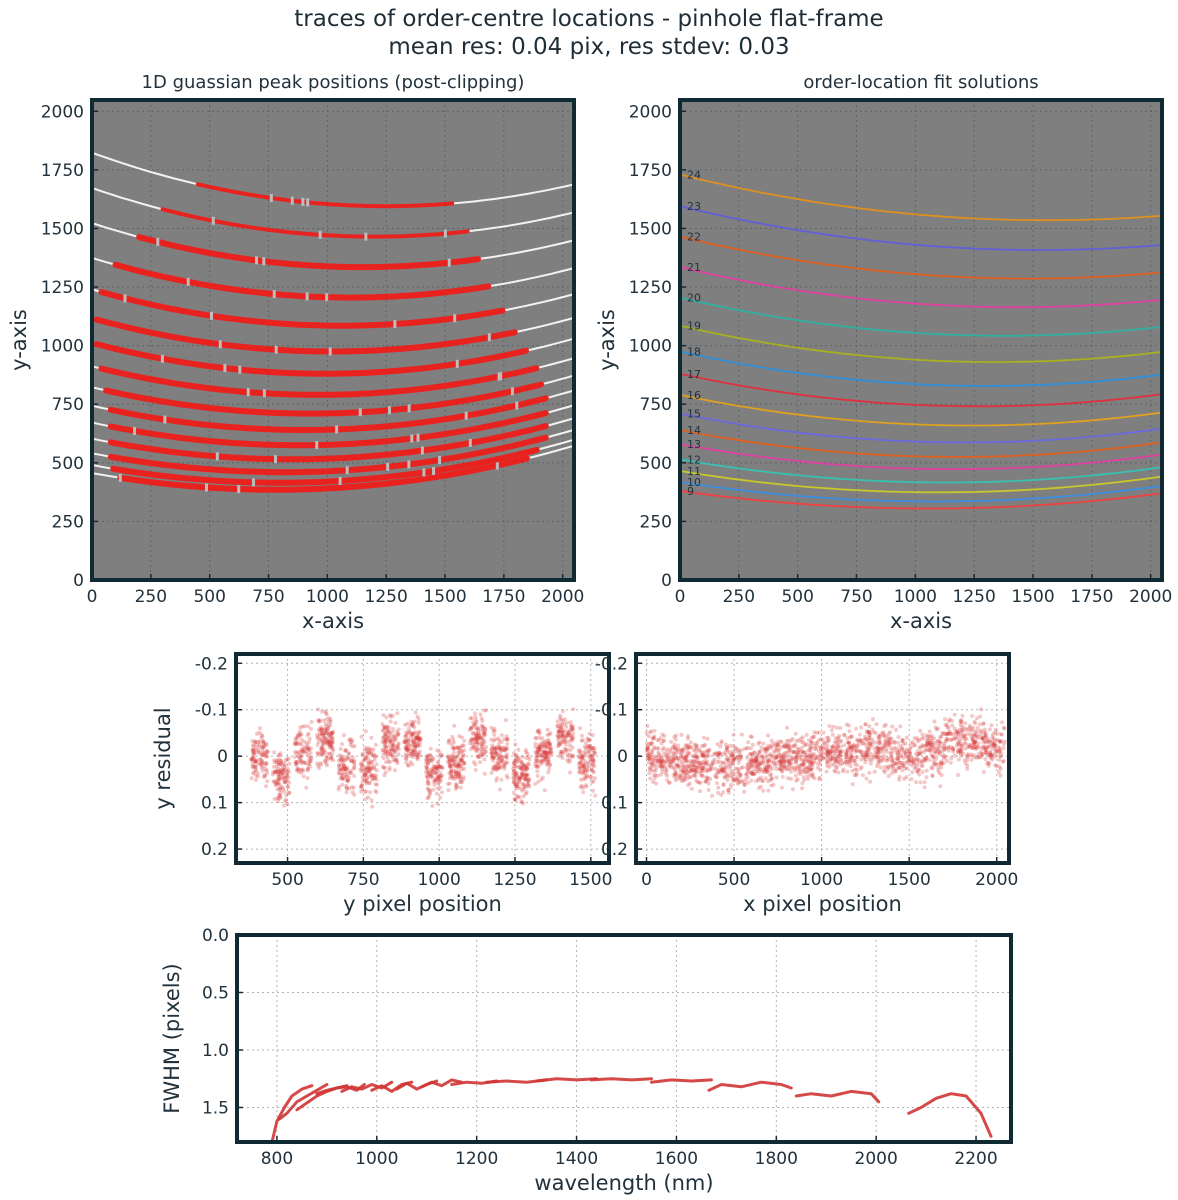  Describe the element at coordinates (209, 597) in the screenshot. I see `peaks-xtick-label: 500` at that location.